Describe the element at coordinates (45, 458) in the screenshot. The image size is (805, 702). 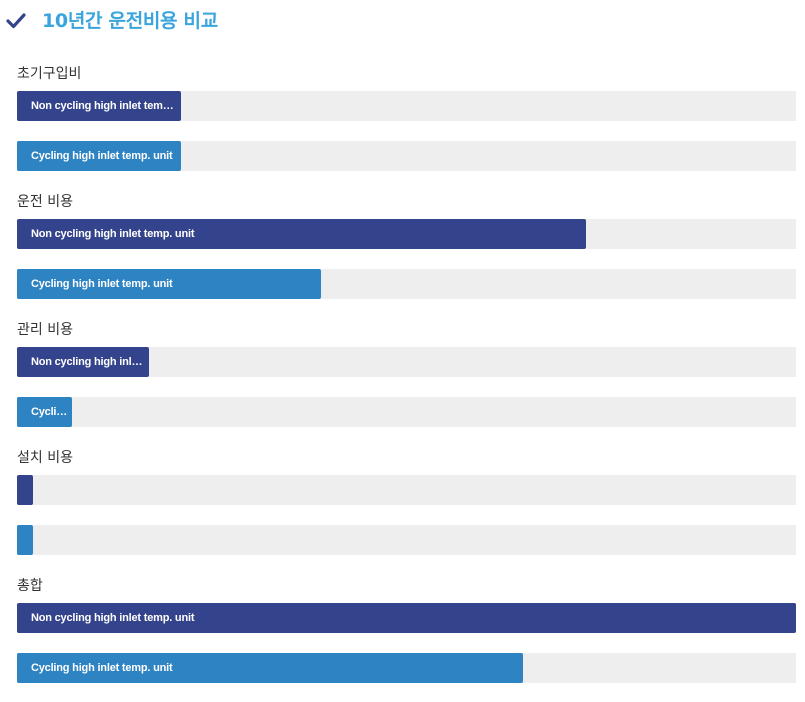
I see `category-label: 설치 비용` at that location.